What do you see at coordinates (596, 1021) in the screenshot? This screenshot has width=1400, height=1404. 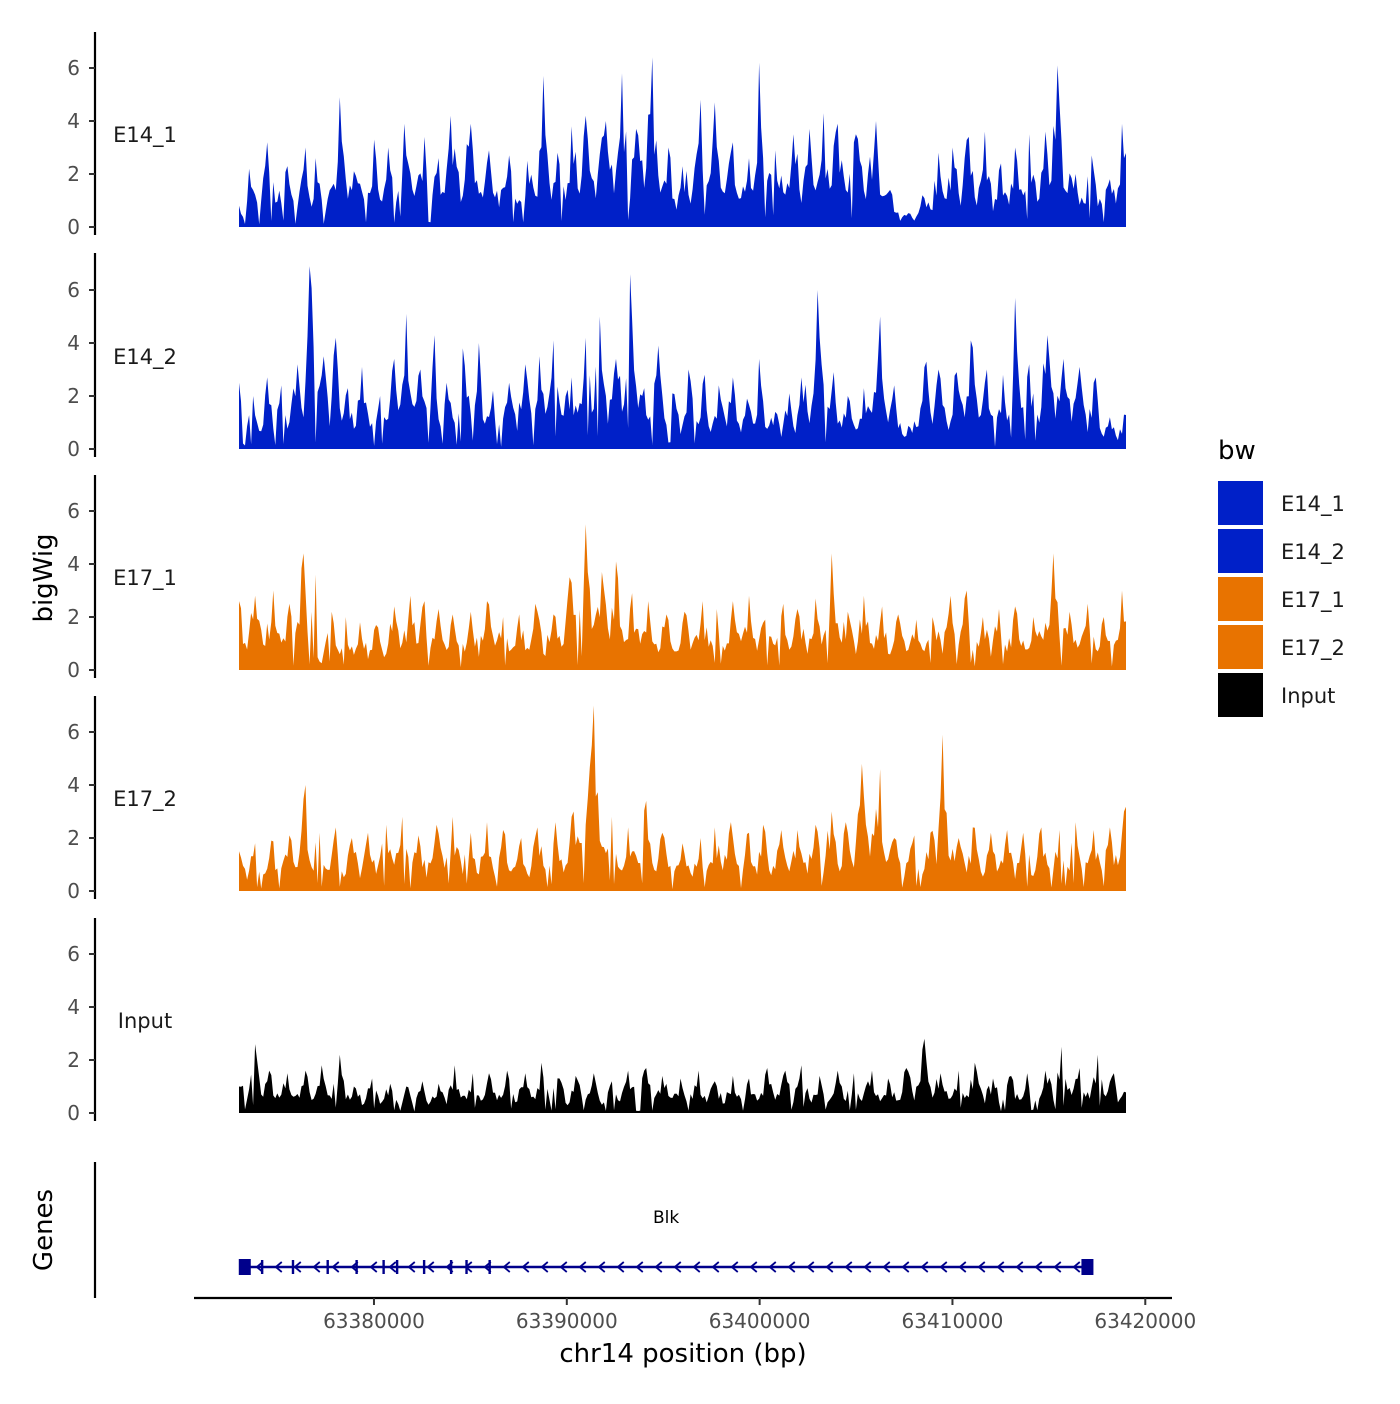 I see `track-input: 0 2 4 6 Input` at bounding box center [596, 1021].